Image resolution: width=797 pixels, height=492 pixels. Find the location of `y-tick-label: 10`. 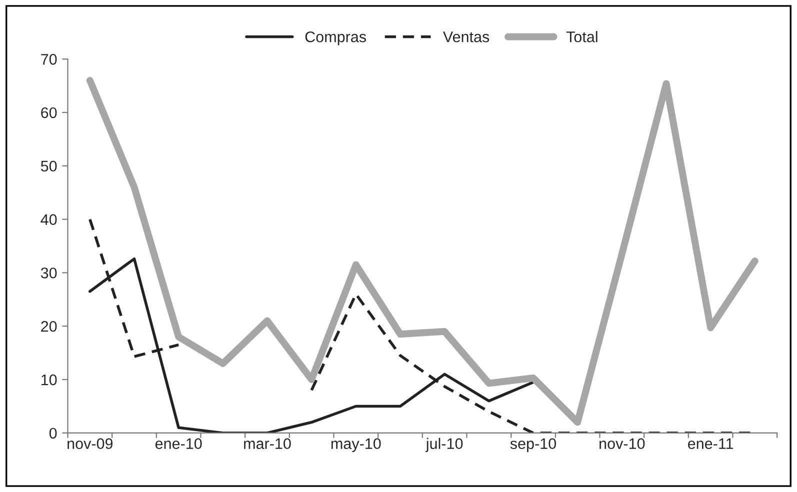

y-tick-label: 10 is located at coordinates (49, 380).